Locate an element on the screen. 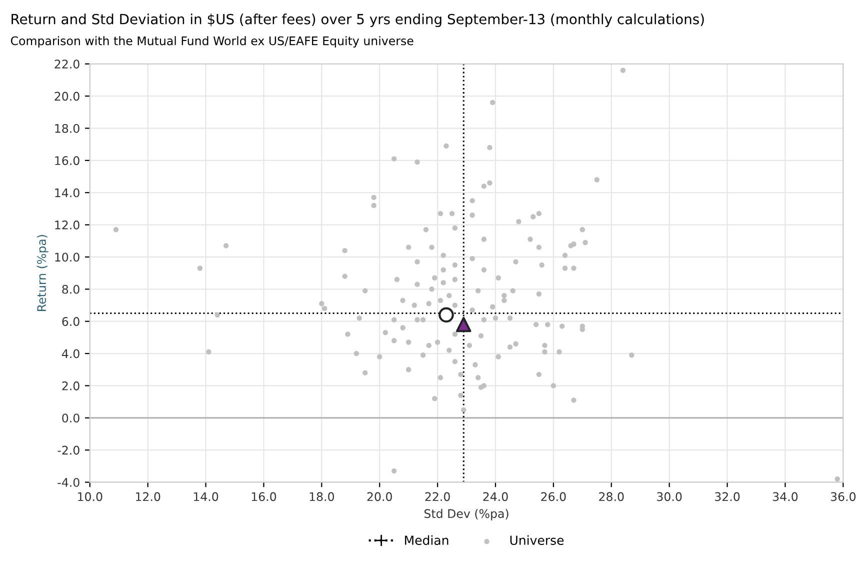 Image resolution: width=856 pixels, height=581 pixels. x-tick-label: 24.0 is located at coordinates (495, 497).